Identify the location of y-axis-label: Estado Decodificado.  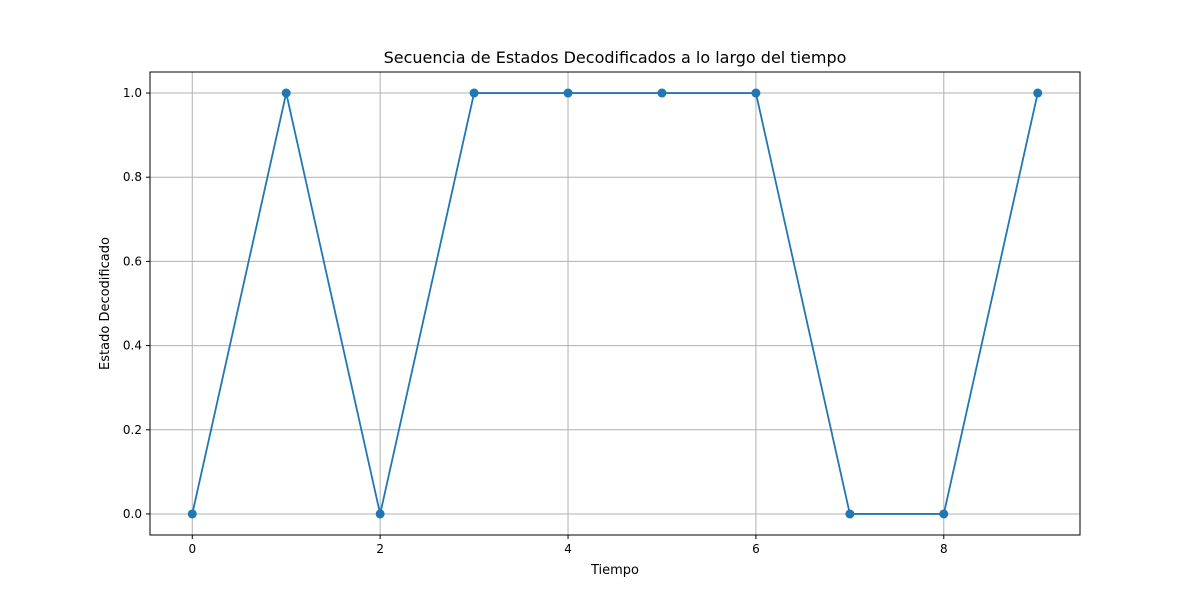
(105, 303).